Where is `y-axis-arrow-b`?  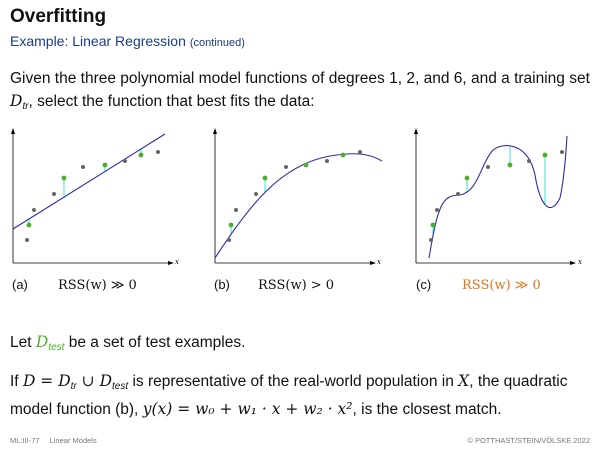 y-axis-arrow-b is located at coordinates (215, 131).